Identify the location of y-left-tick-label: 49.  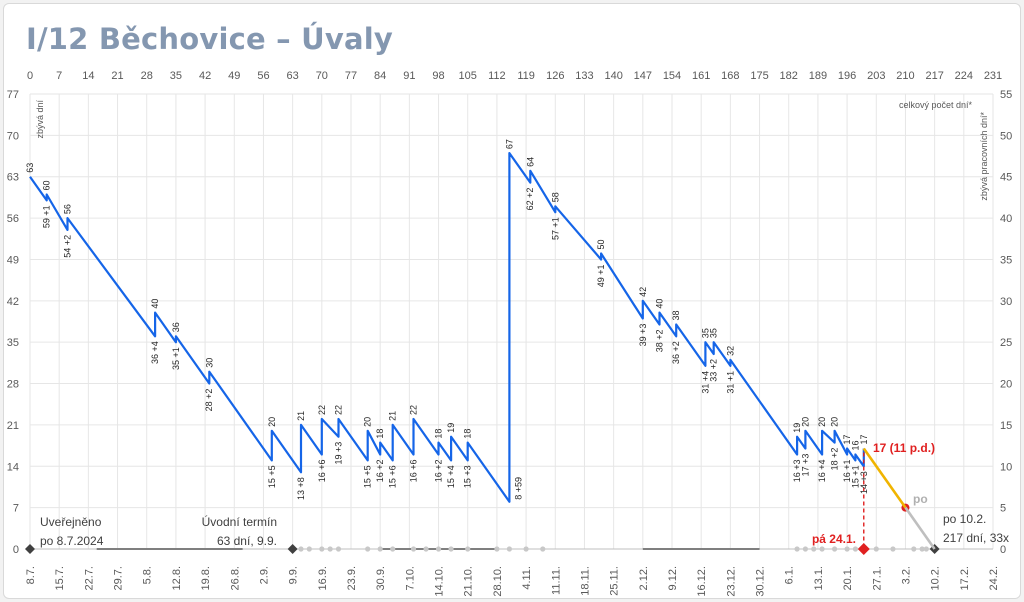
(13, 260).